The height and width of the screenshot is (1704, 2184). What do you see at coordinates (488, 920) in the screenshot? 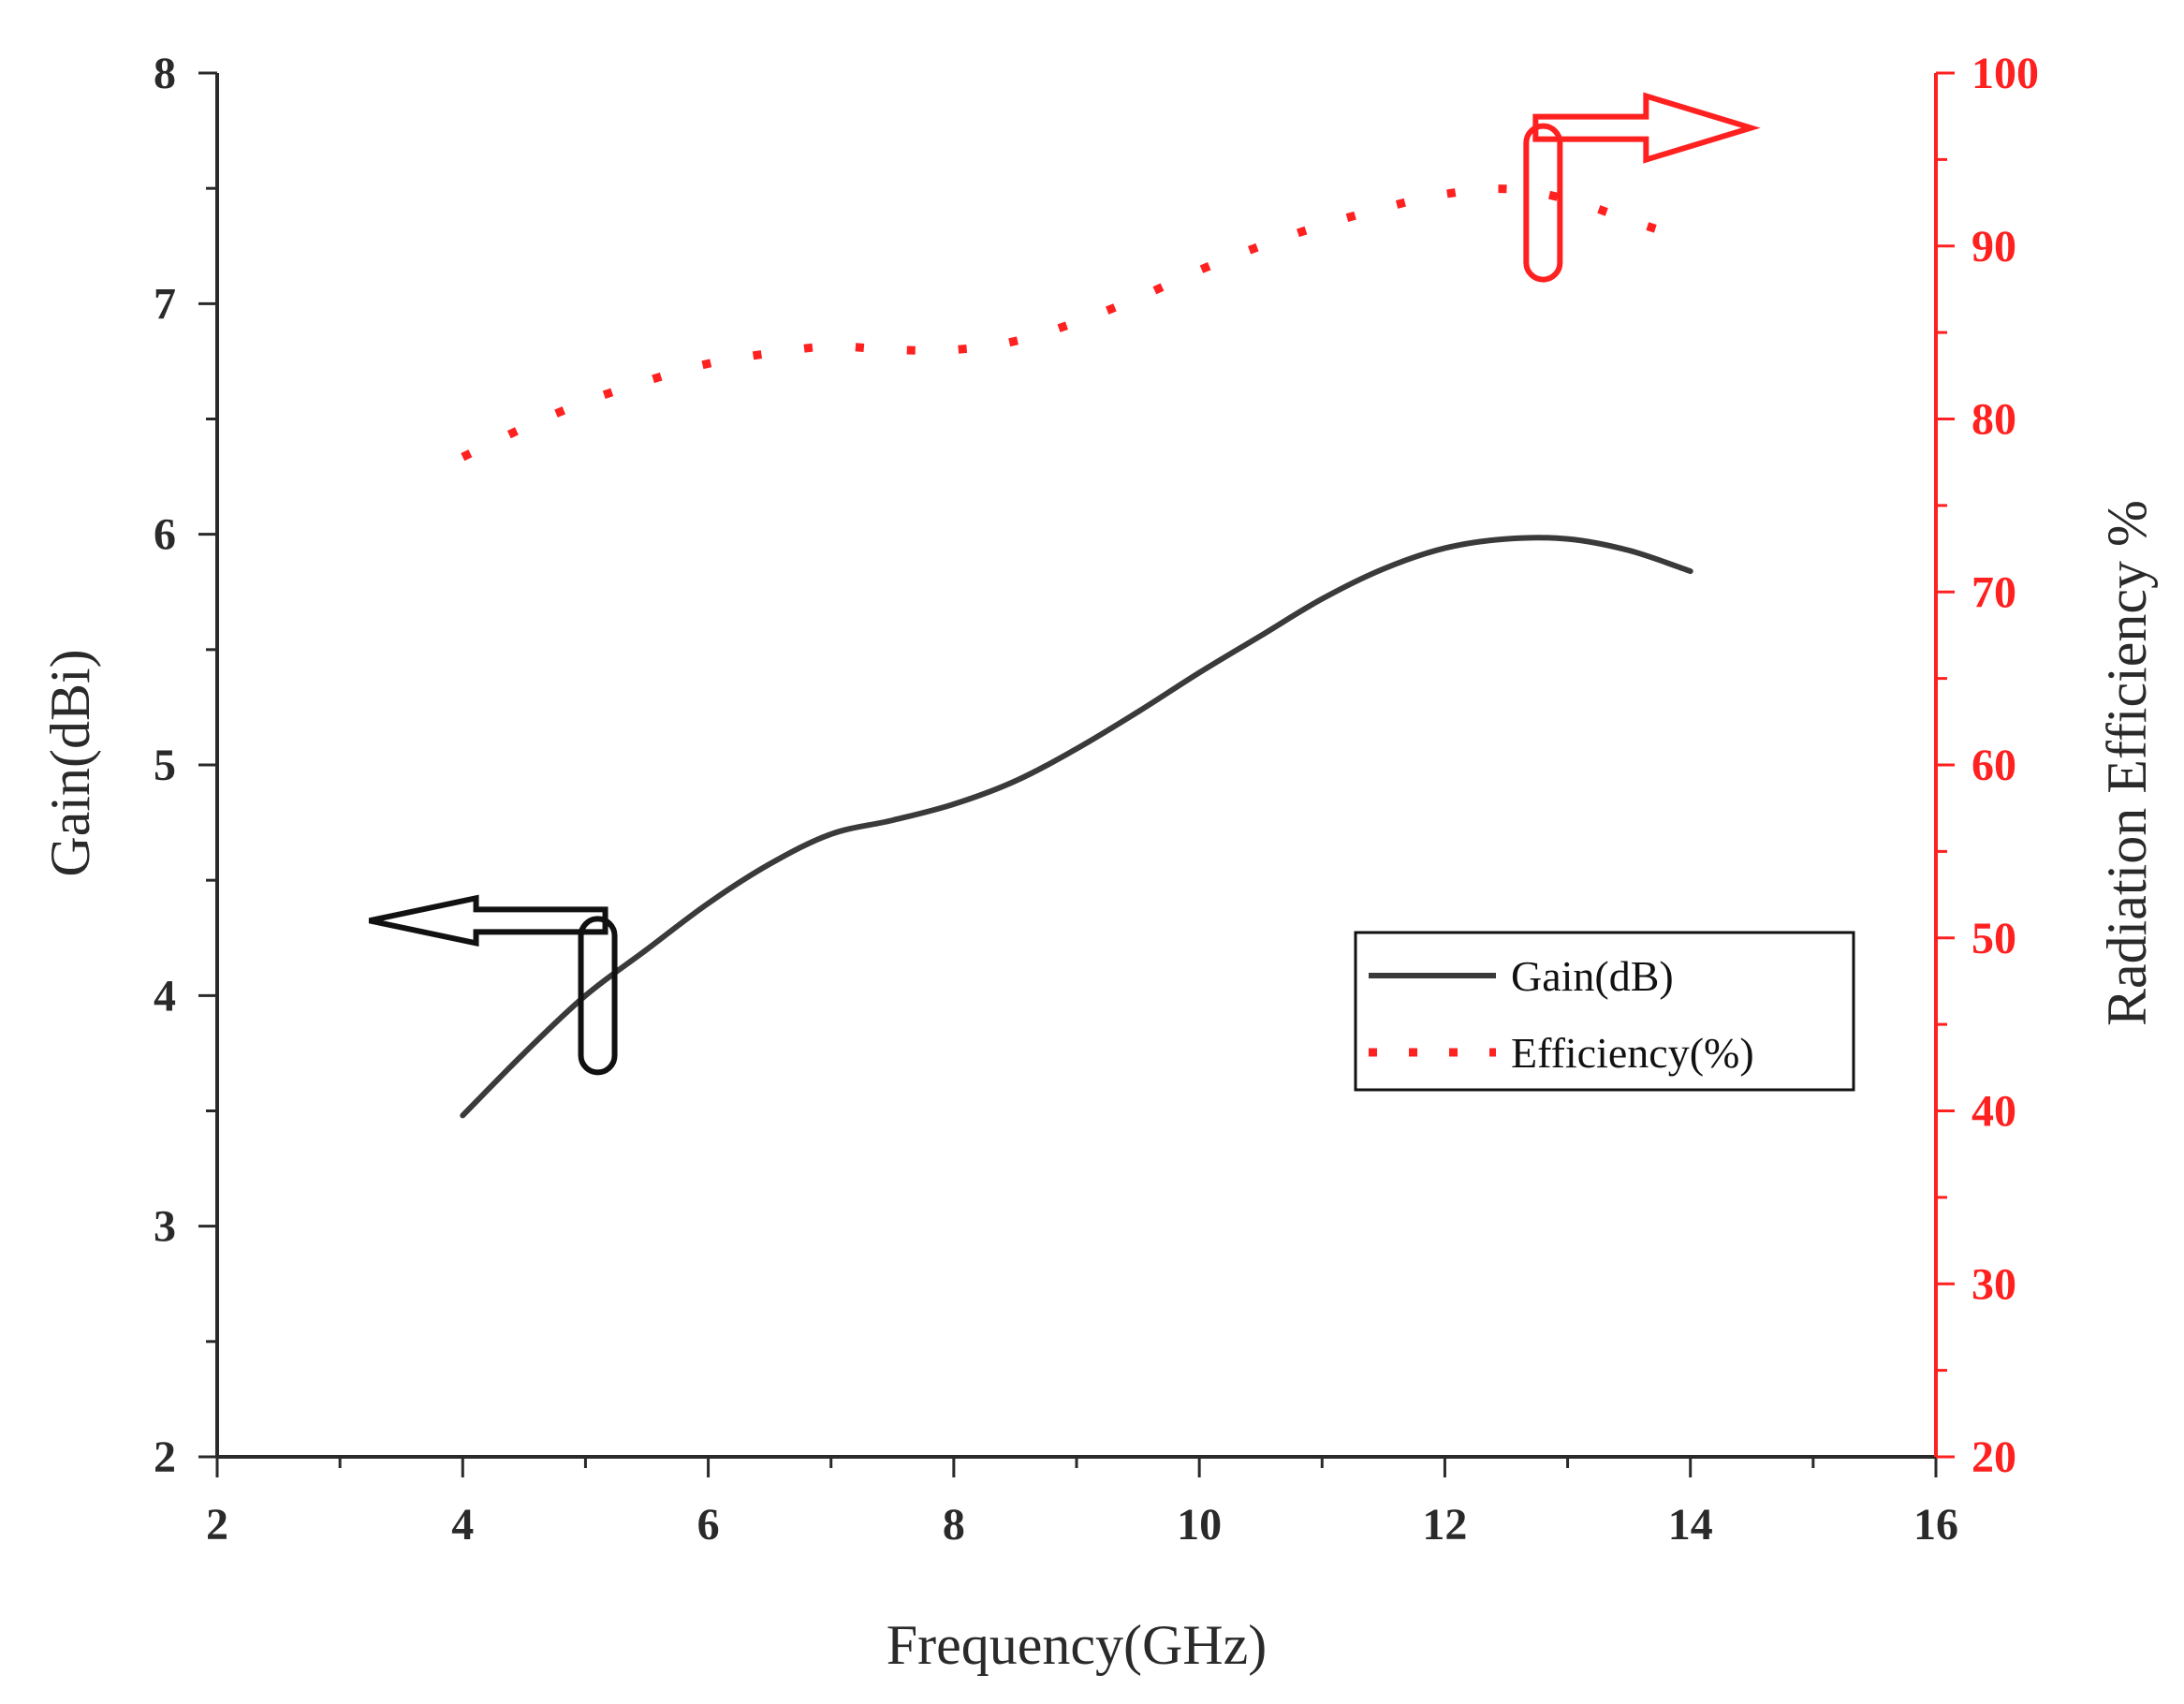
I see `left-axis-arrow` at bounding box center [488, 920].